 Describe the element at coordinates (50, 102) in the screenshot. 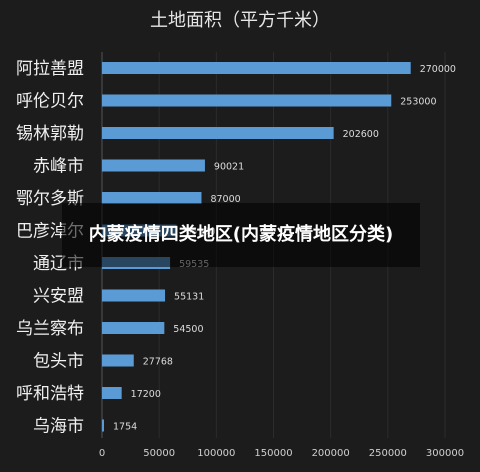

I see `category-label: 呼伦贝尔` at that location.